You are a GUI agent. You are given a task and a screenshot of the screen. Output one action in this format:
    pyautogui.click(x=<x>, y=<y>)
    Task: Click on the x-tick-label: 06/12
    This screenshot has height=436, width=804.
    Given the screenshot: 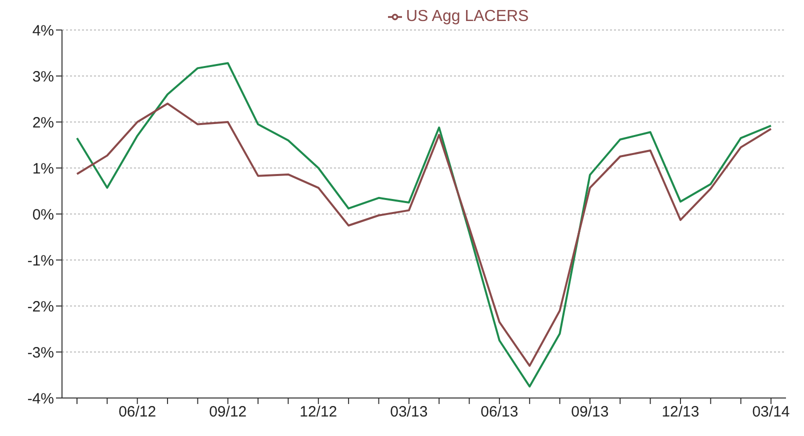 What is the action you would take?
    pyautogui.click(x=137, y=412)
    